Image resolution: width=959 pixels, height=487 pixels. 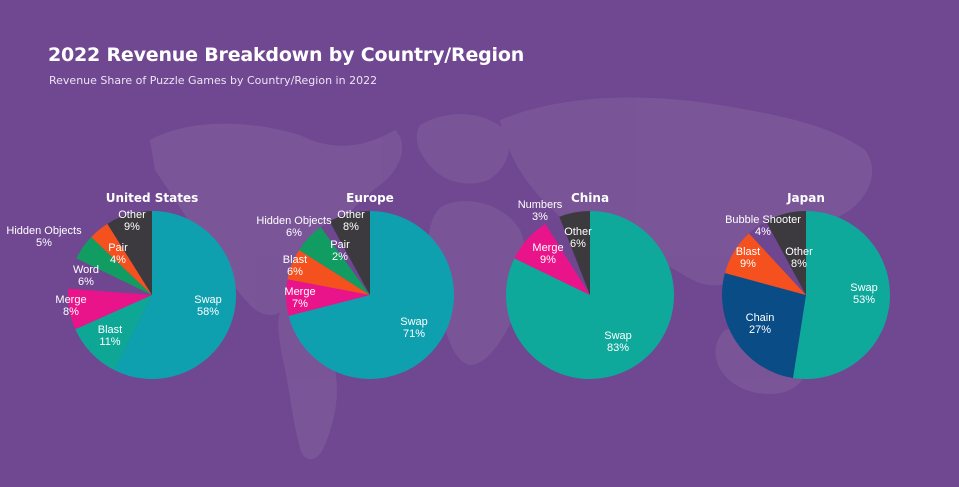 What do you see at coordinates (805, 198) in the screenshot?
I see `pie-chart-title: Japan` at bounding box center [805, 198].